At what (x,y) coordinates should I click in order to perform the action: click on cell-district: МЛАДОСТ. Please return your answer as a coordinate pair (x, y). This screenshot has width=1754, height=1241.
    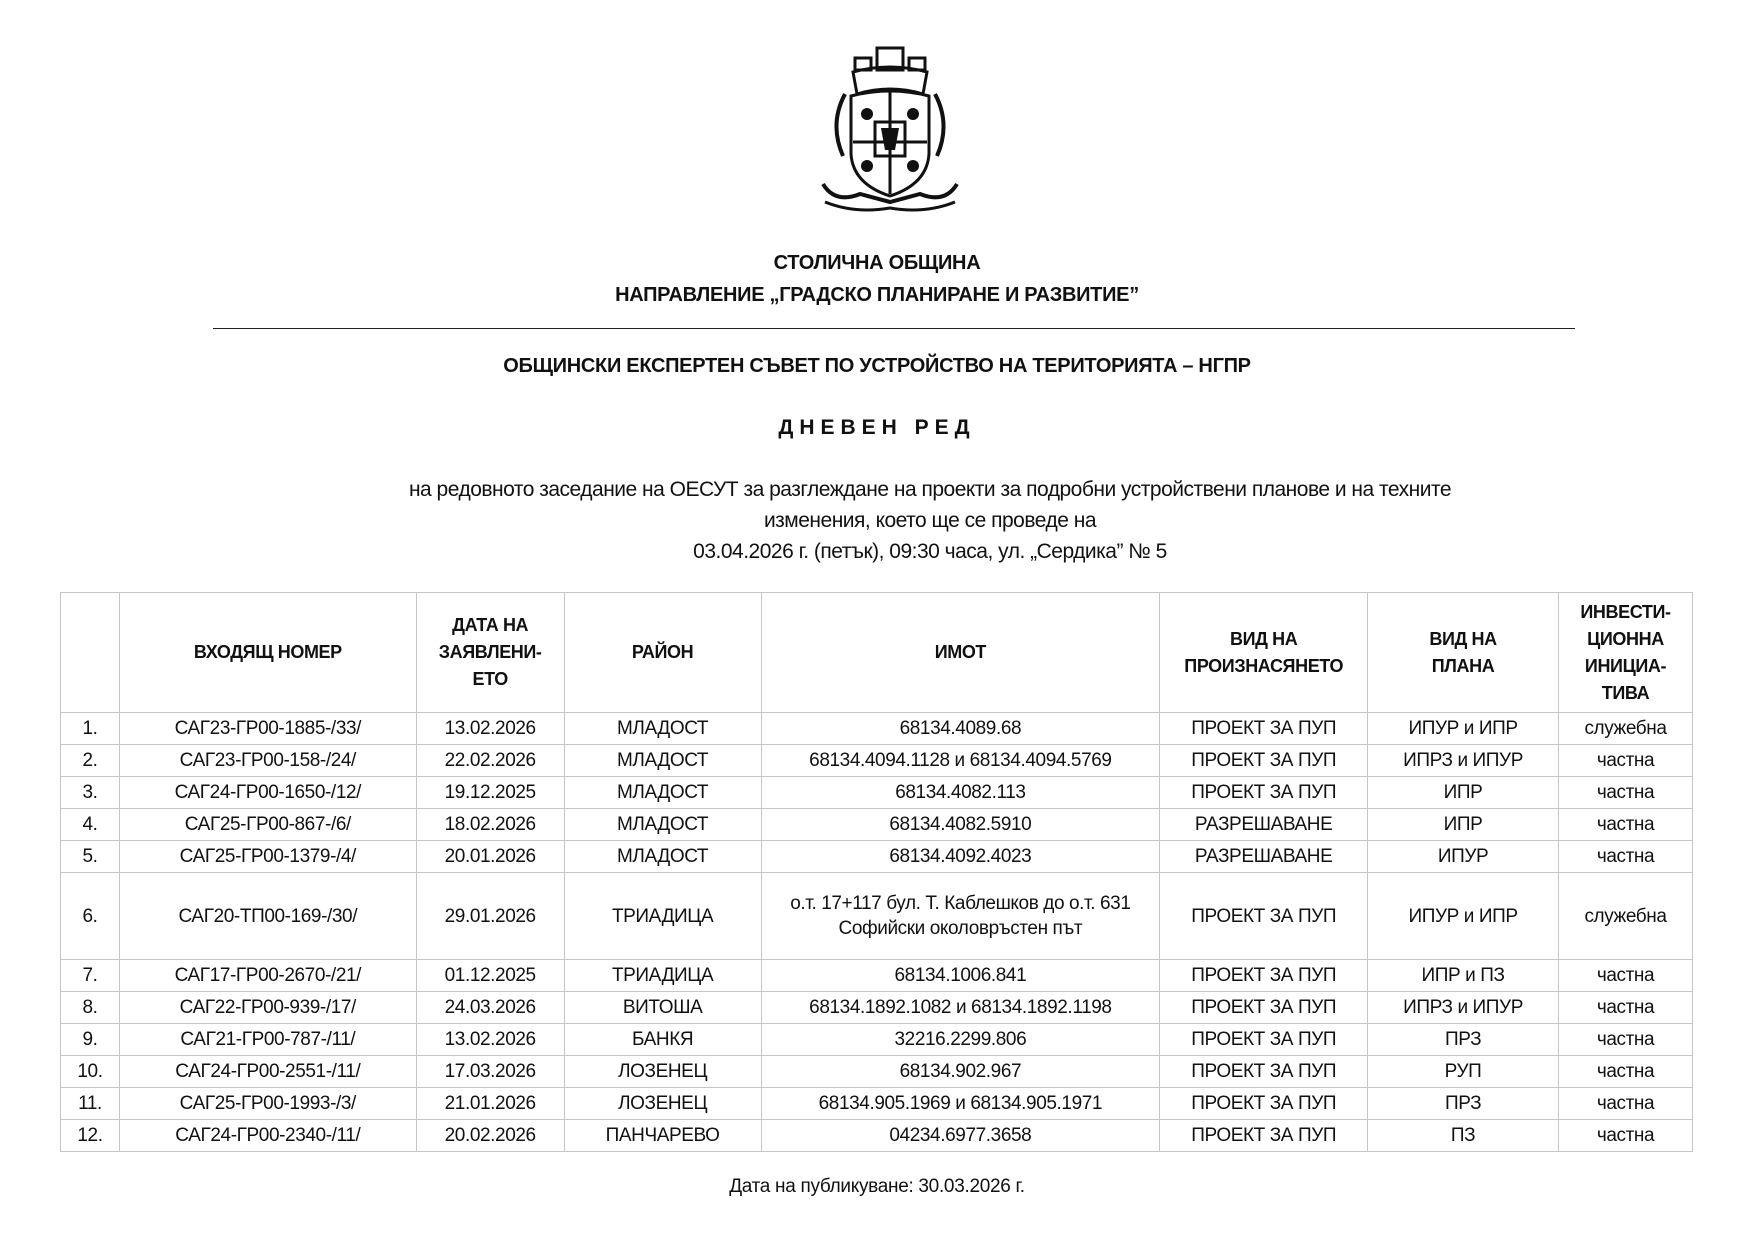
    Looking at the image, I should click on (662, 728).